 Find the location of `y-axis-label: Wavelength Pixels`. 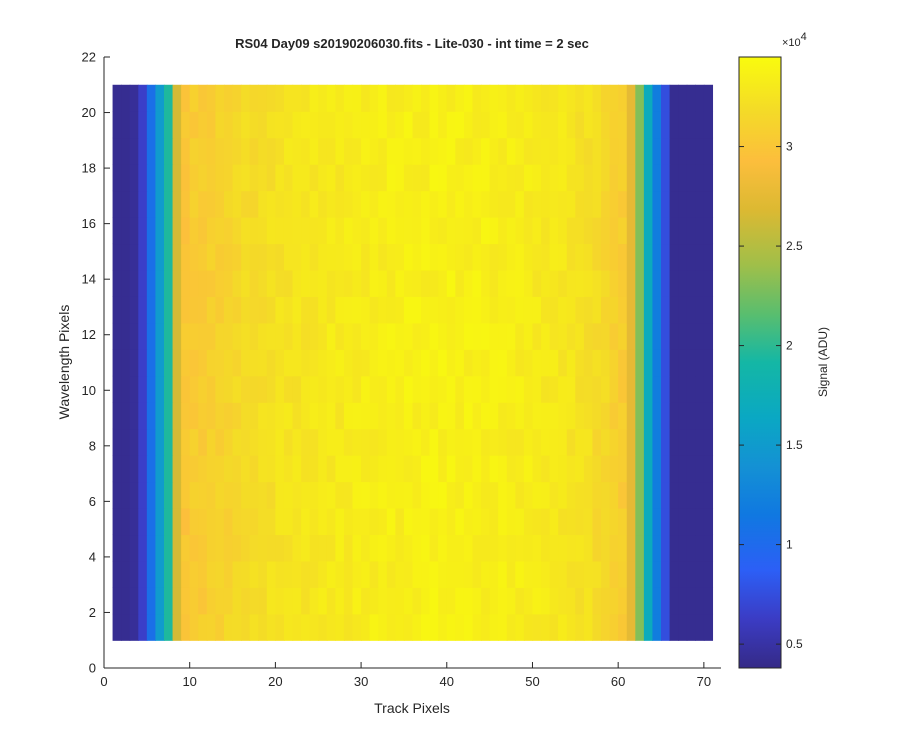

y-axis-label: Wavelength Pixels is located at coordinates (64, 362).